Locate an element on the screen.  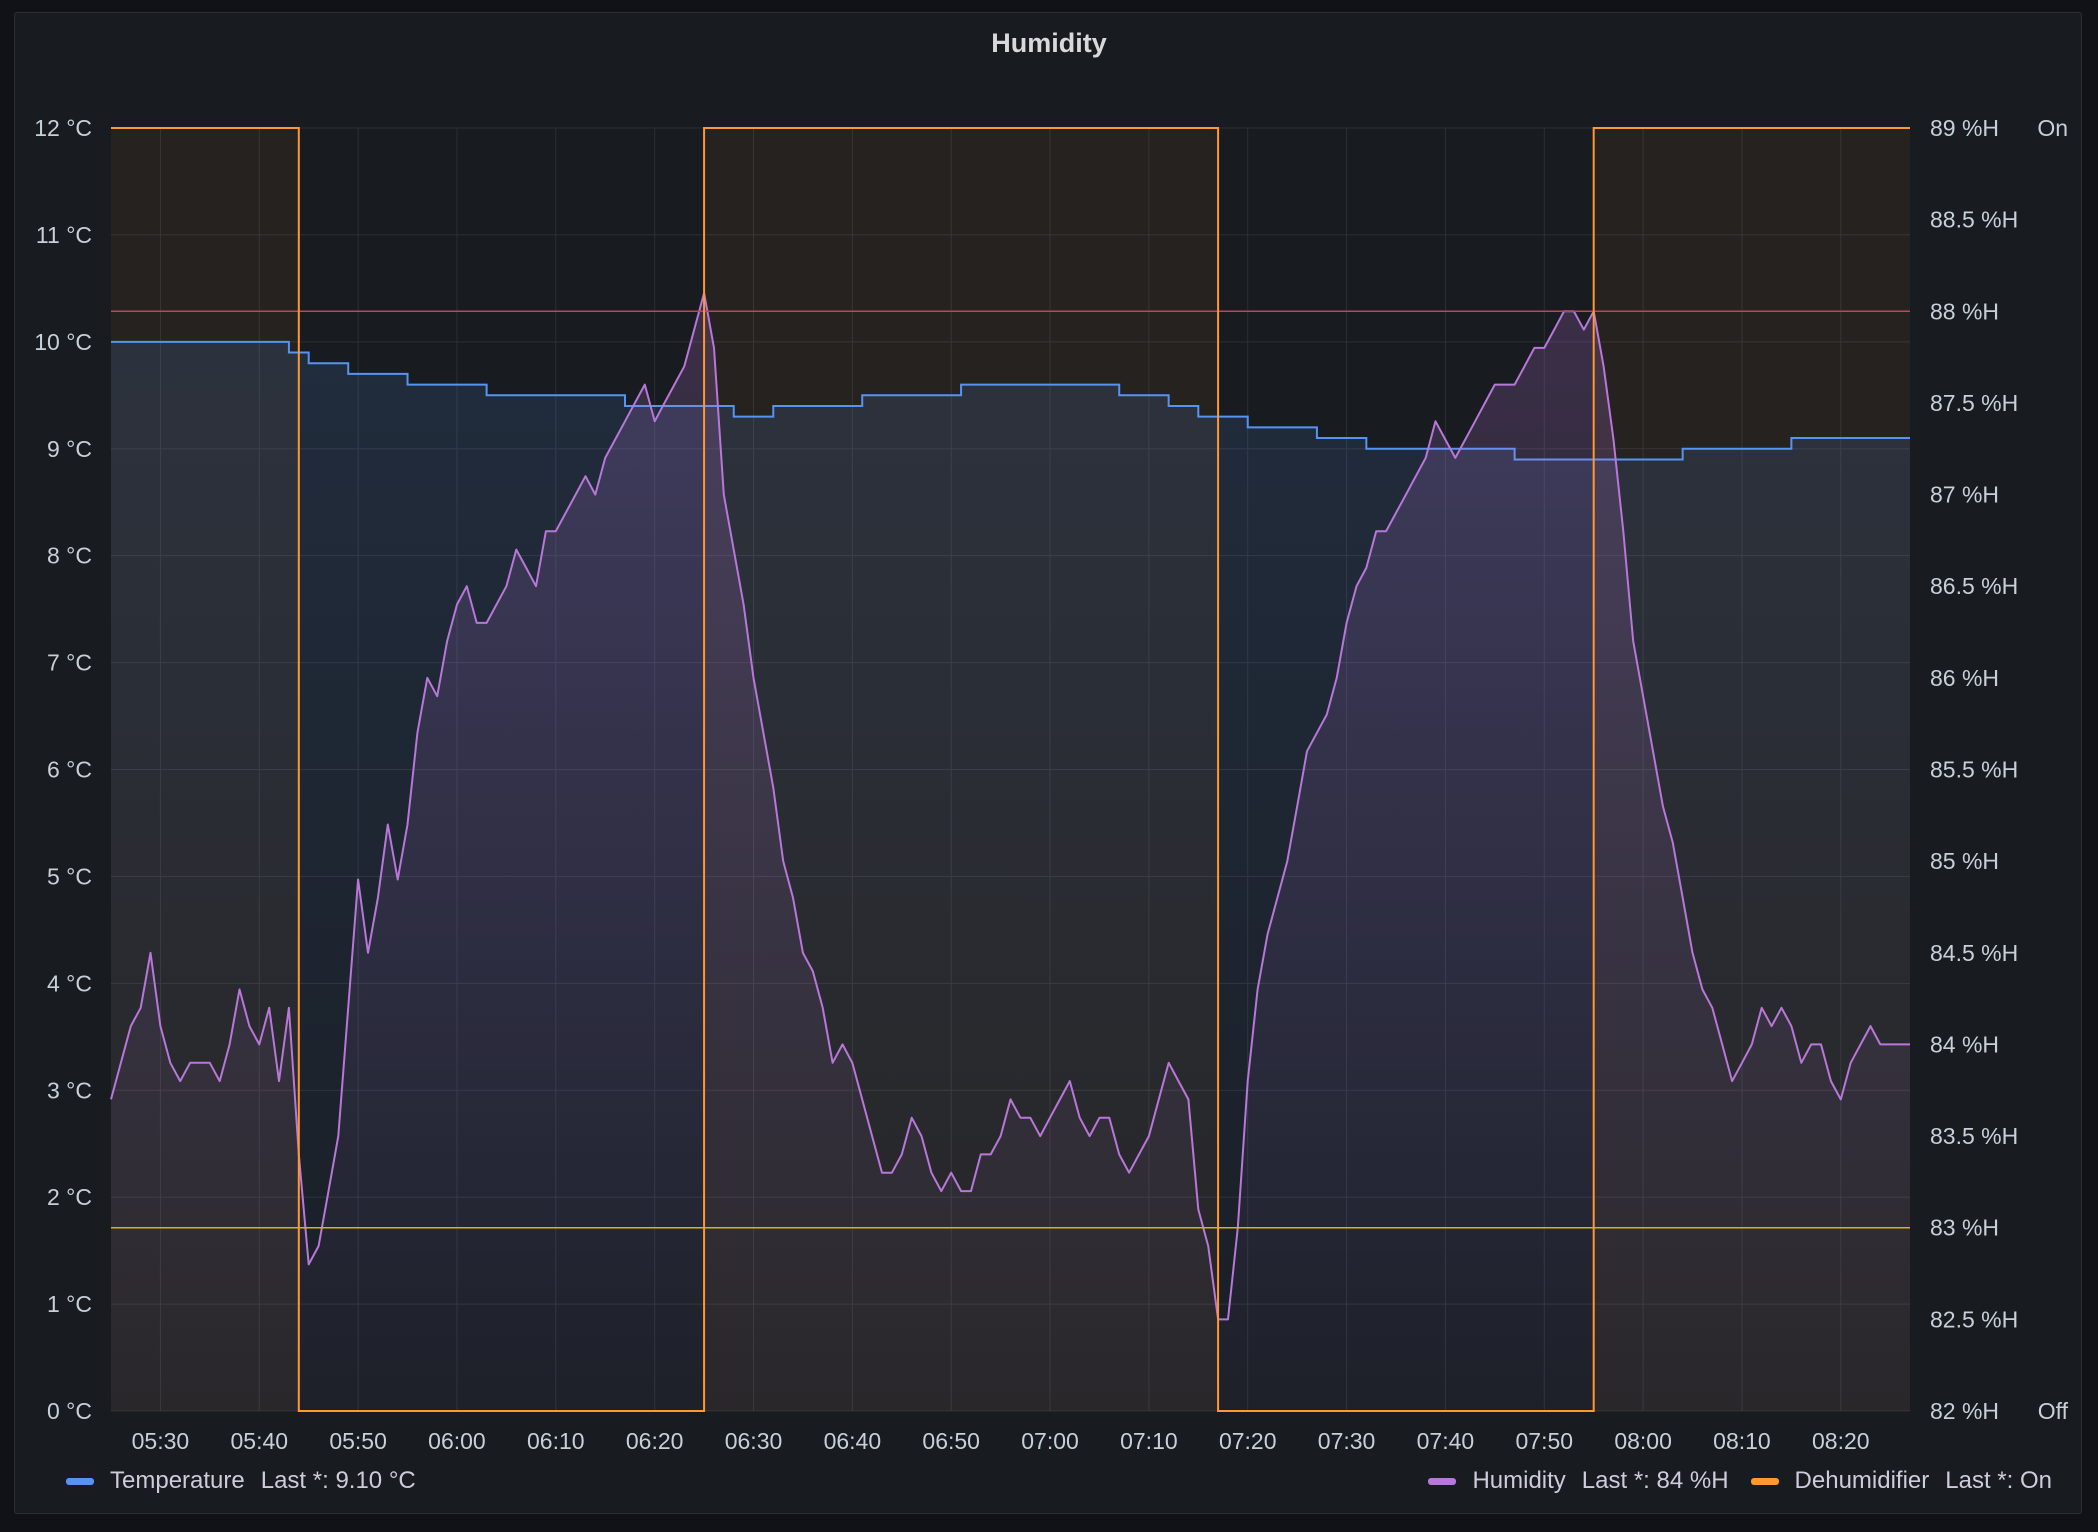
x-tick-label: 08:00 is located at coordinates (1643, 1441).